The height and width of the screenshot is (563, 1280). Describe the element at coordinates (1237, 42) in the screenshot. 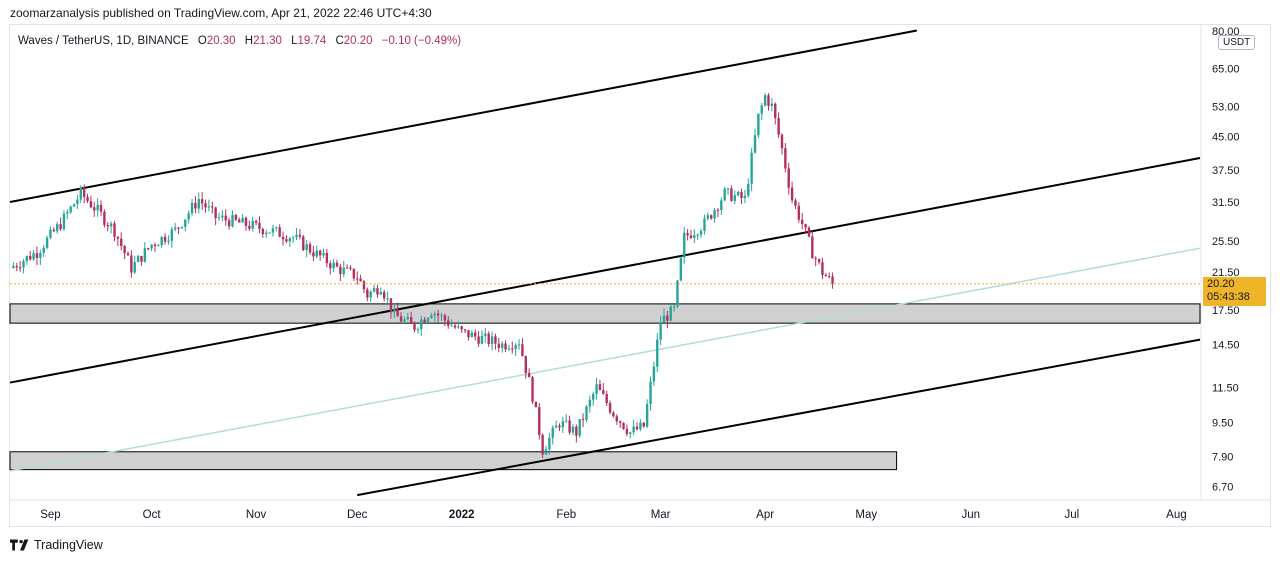

I see `currency-button: USDT` at that location.